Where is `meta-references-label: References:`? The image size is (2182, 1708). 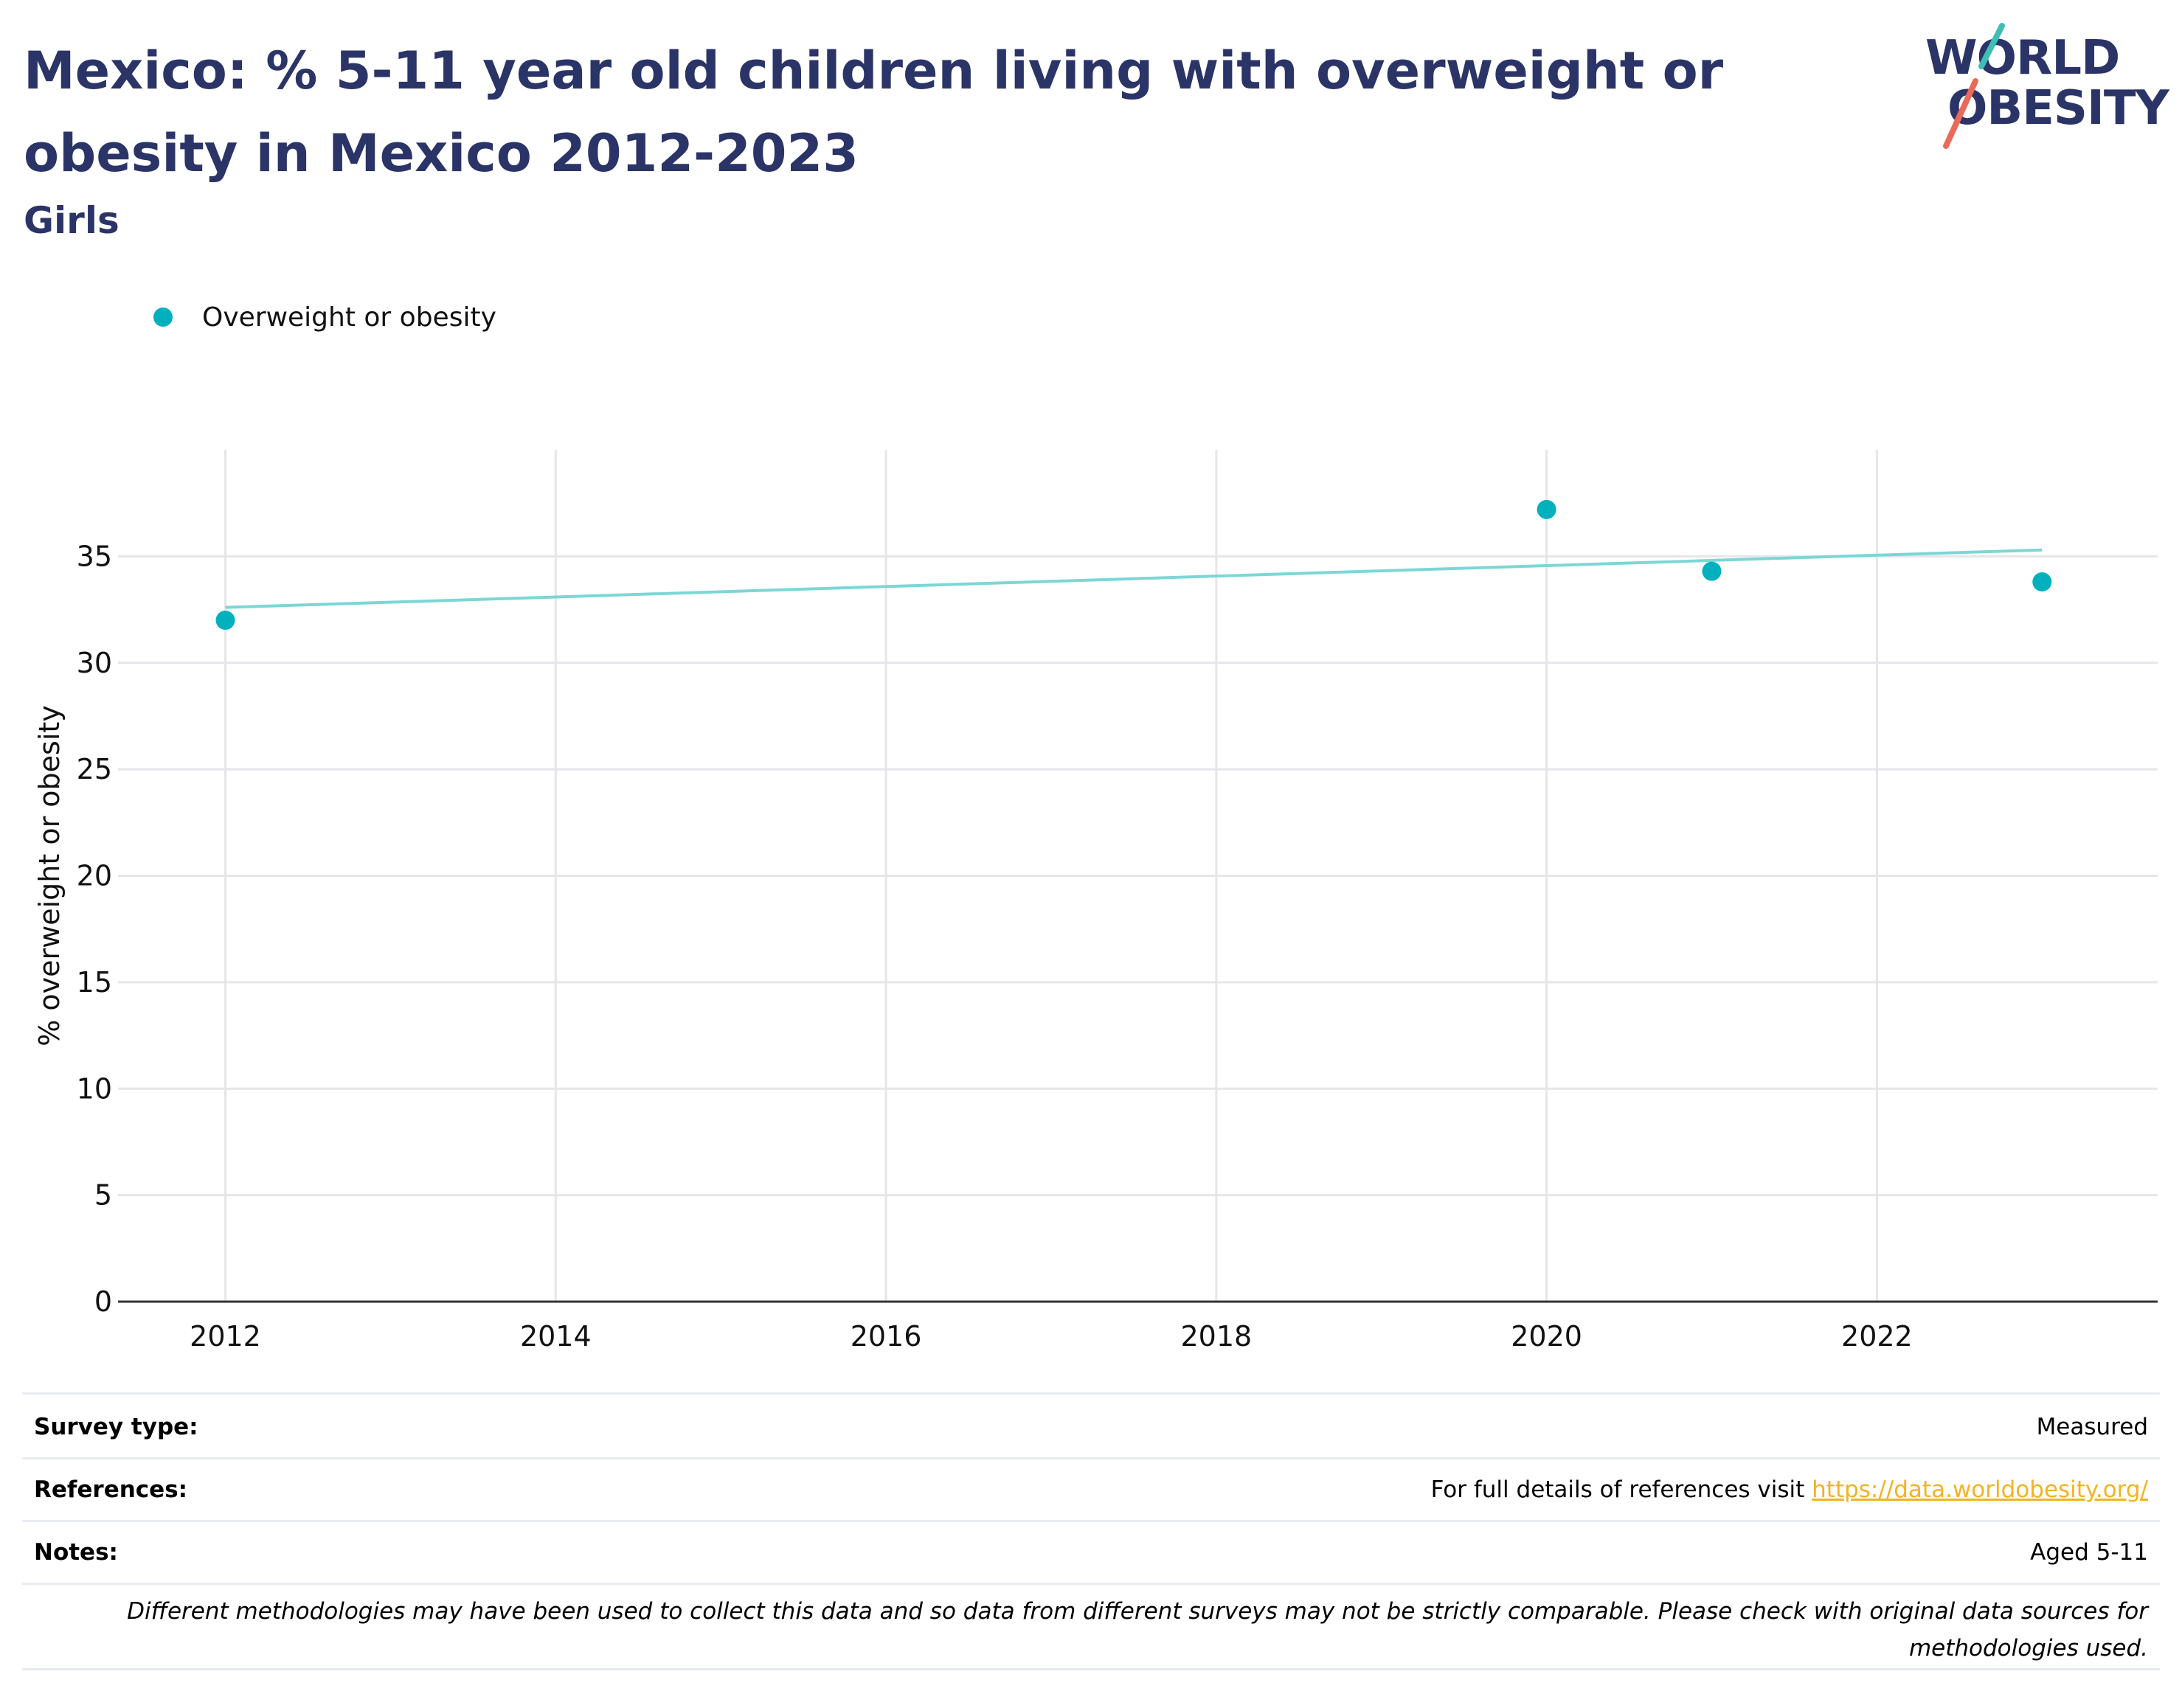 meta-references-label: References: is located at coordinates (111, 1489).